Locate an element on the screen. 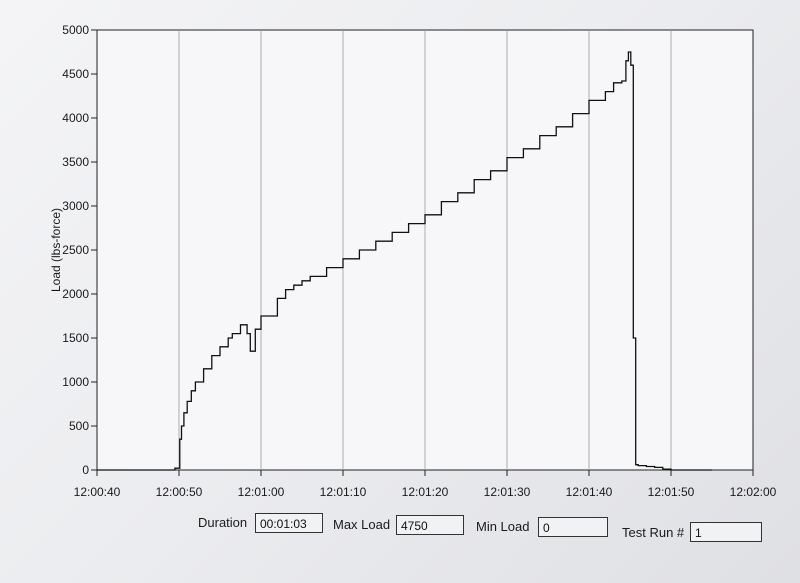 The image size is (800, 583). y-tick-label: 4500 is located at coordinates (75, 74).